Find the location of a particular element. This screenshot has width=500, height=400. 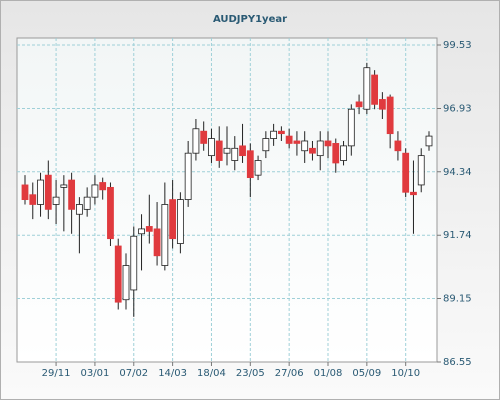

x-tick-label: 18/04 is located at coordinates (211, 373).